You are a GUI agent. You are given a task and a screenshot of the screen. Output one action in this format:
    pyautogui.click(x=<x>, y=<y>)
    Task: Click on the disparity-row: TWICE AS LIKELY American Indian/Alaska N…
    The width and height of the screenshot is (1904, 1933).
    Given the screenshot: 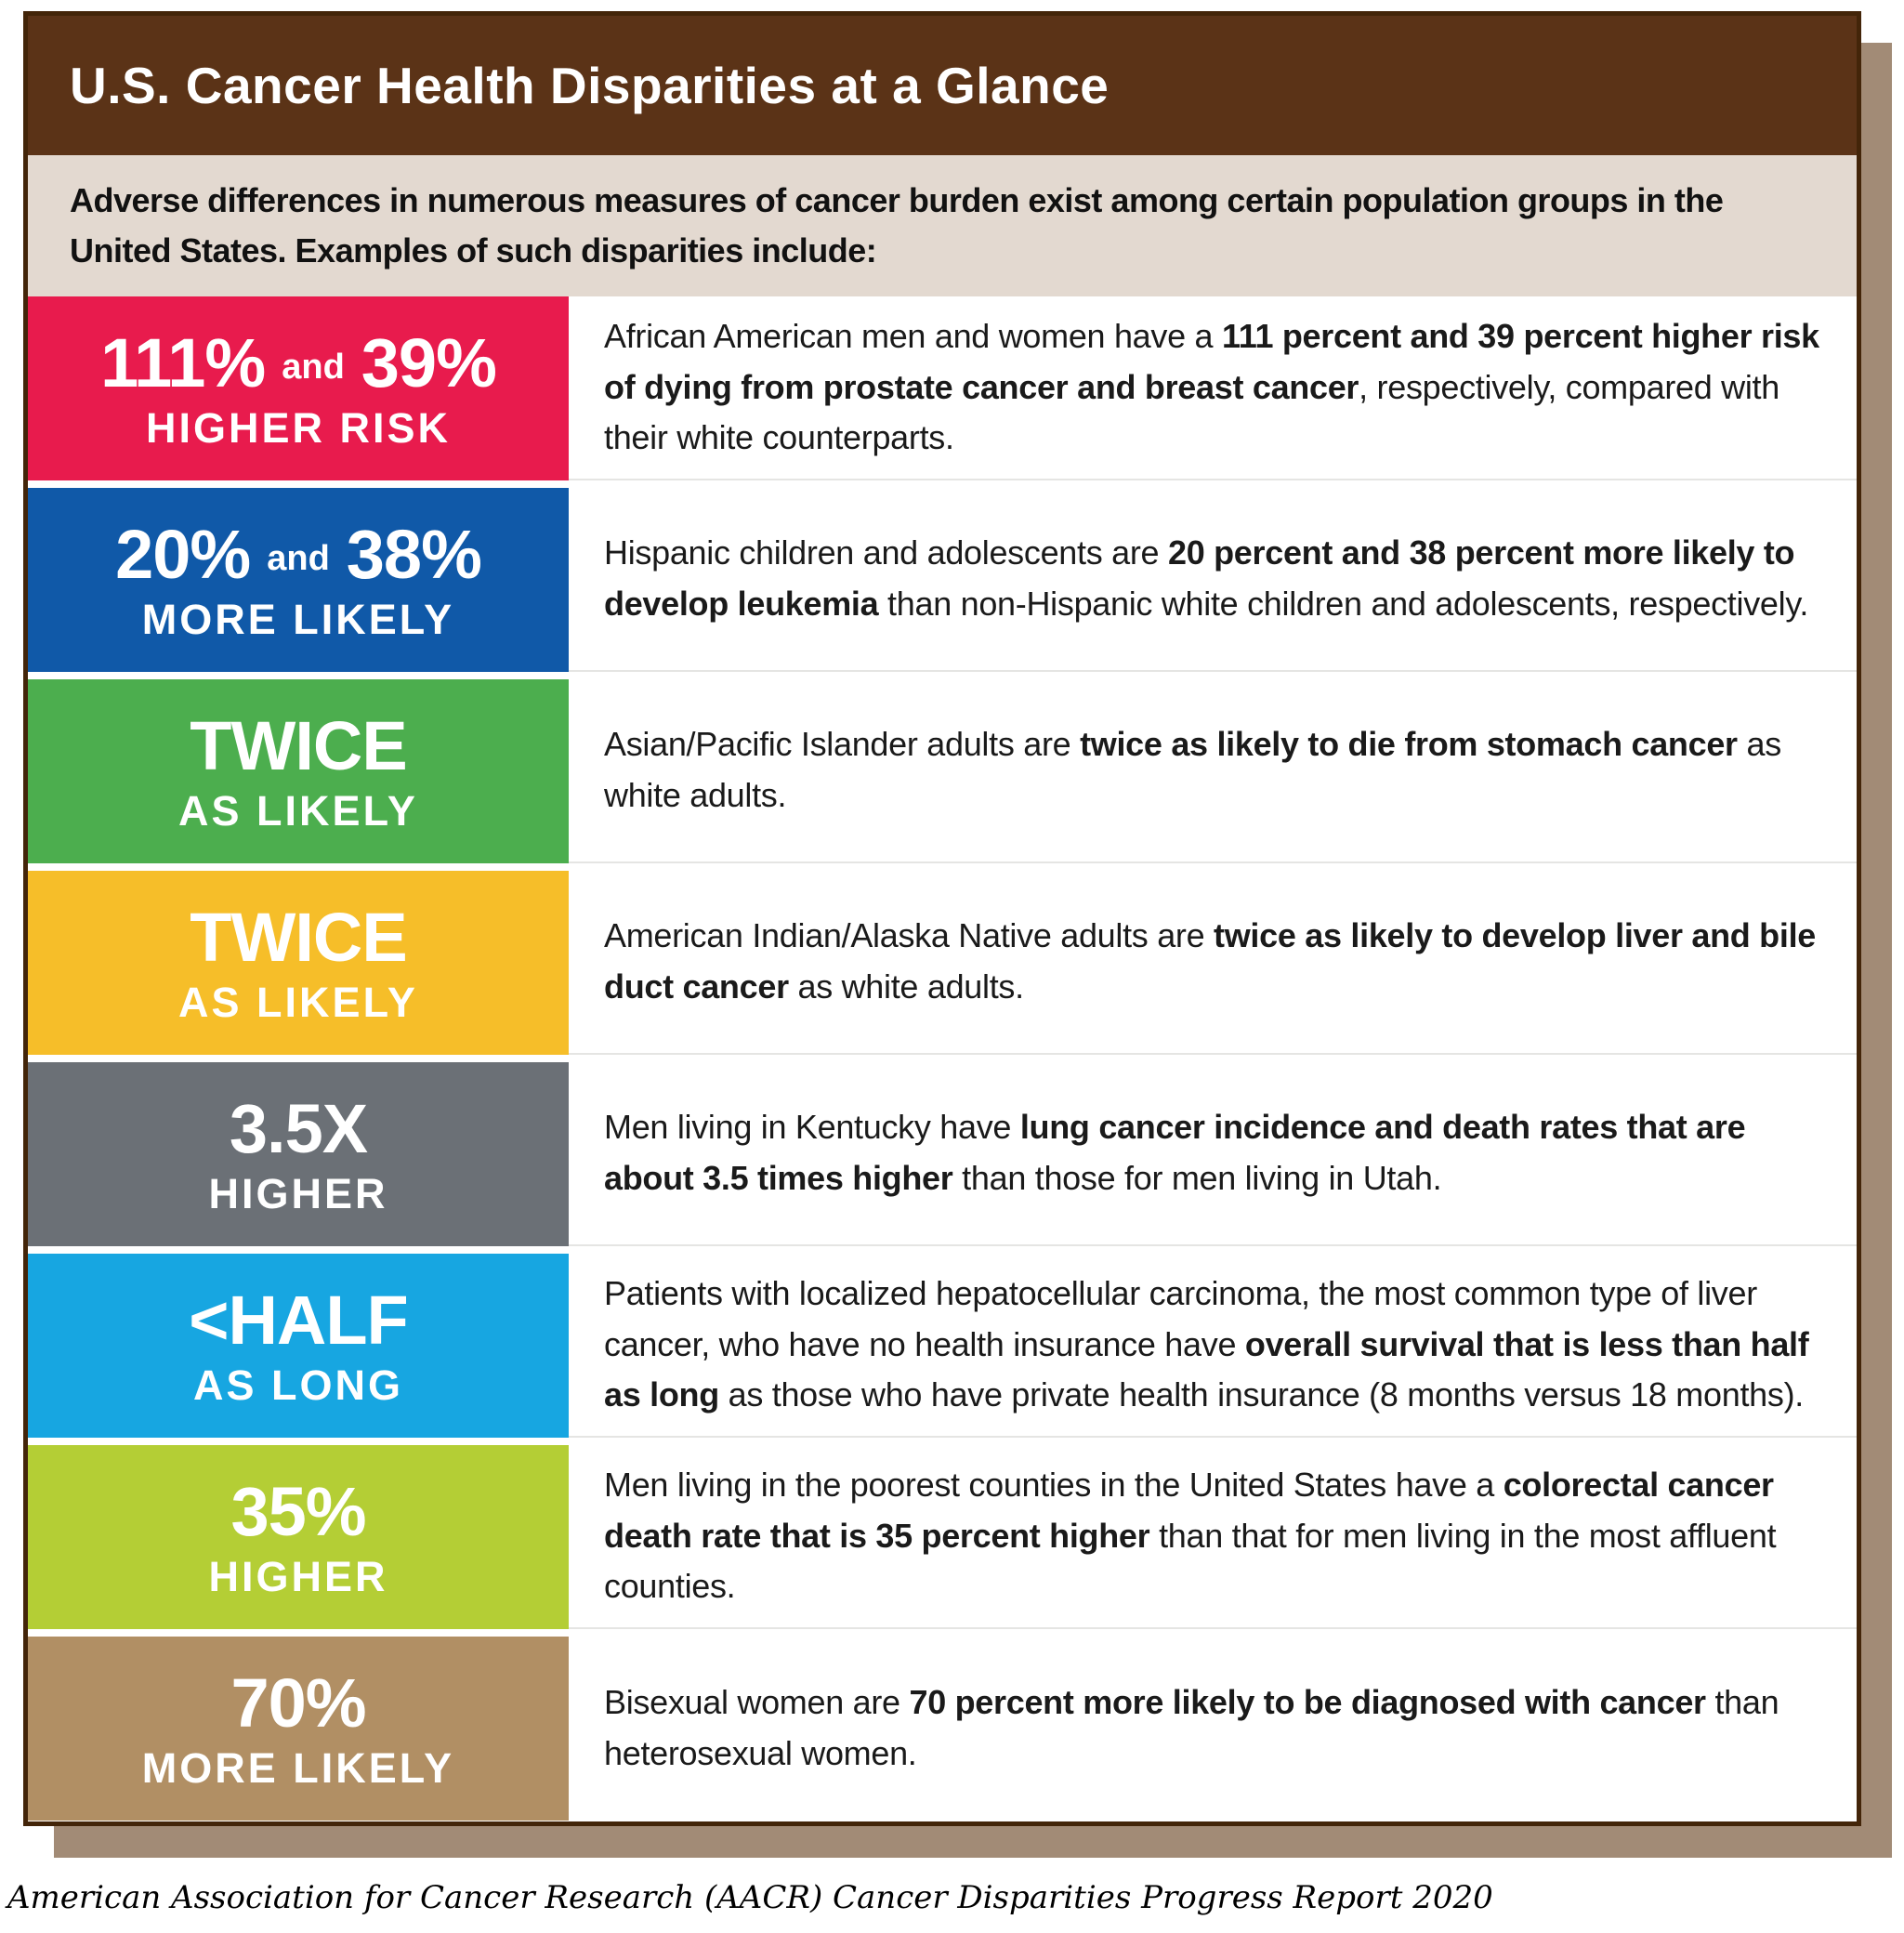 What is the action you would take?
    pyautogui.click(x=942, y=963)
    